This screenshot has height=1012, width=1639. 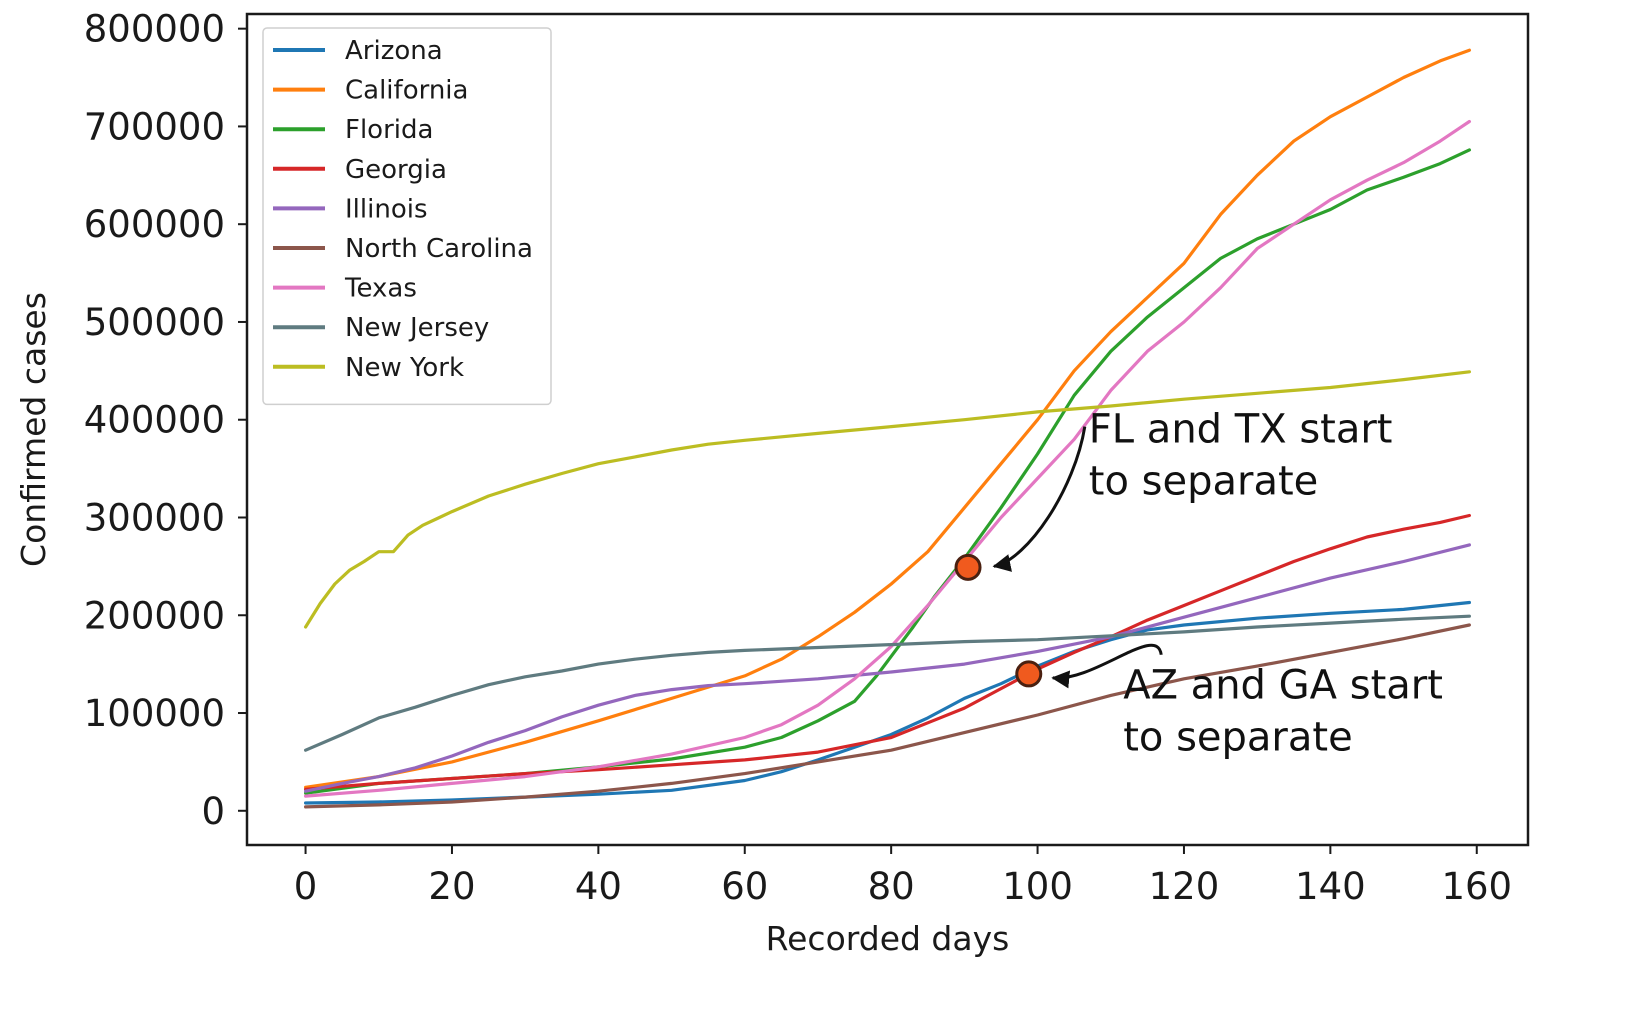 I want to click on y-tick-label: 200000, so click(x=154, y=615).